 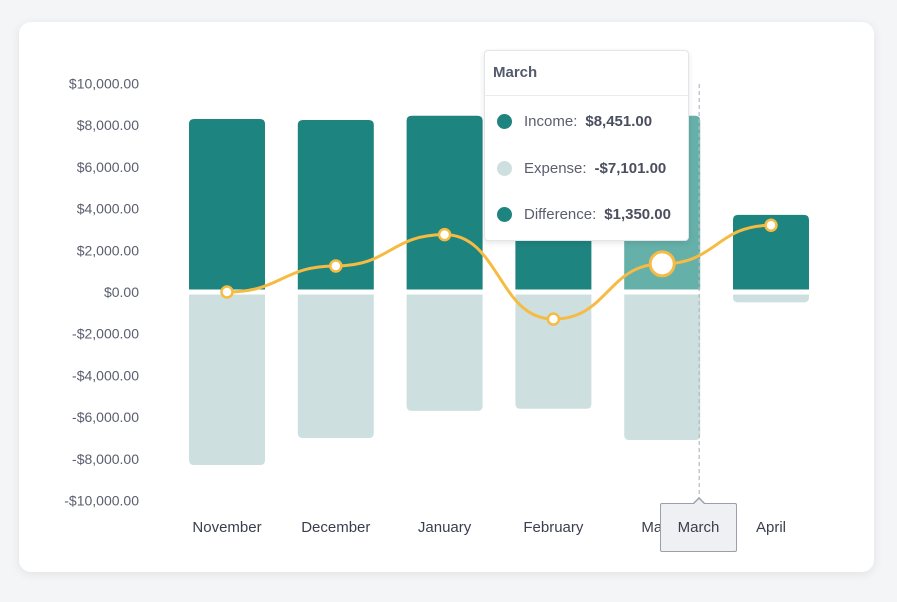 What do you see at coordinates (560, 214) in the screenshot?
I see `tooltip-difference-label: Difference:` at bounding box center [560, 214].